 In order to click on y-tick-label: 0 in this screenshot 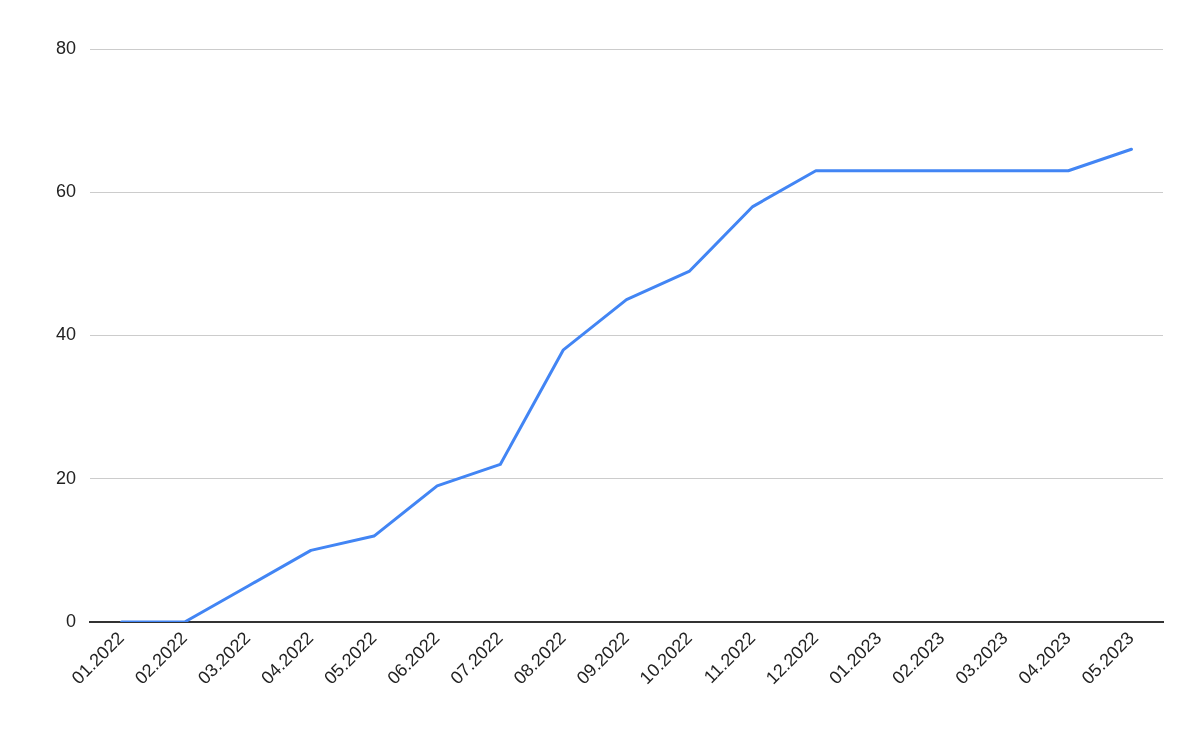, I will do `click(70, 620)`.